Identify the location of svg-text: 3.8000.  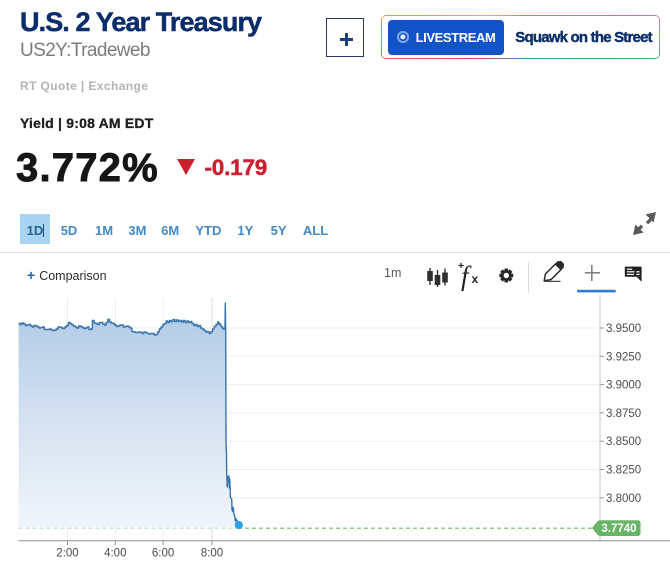
(623, 499).